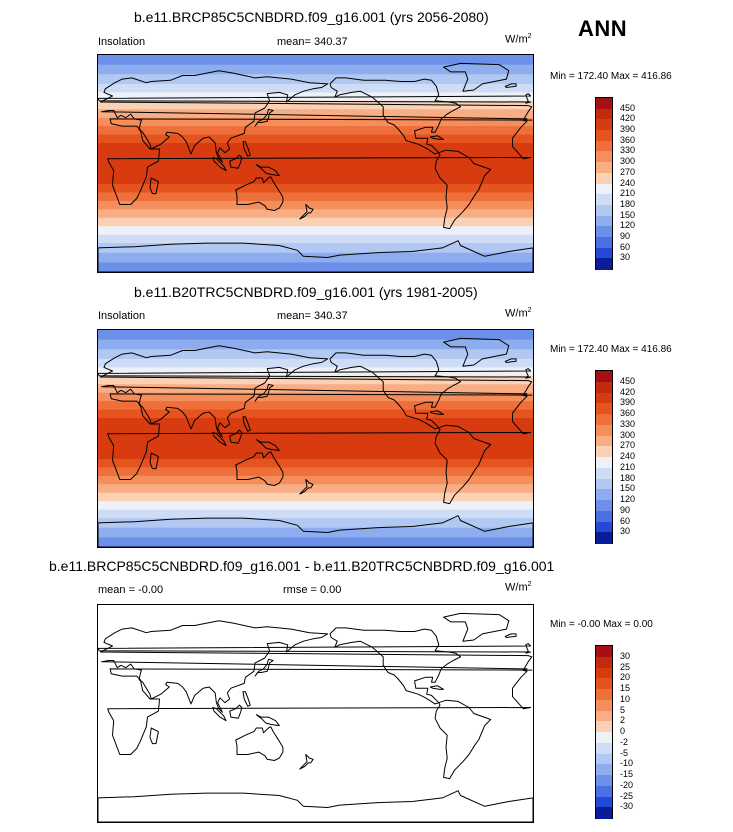 The height and width of the screenshot is (832, 733). I want to click on panel1-mean-label: mean= 340.37, so click(312, 42).